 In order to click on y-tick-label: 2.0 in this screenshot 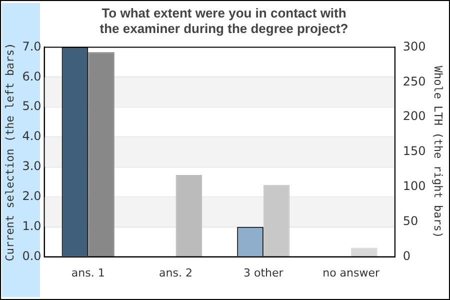, I will do `click(32, 196)`.